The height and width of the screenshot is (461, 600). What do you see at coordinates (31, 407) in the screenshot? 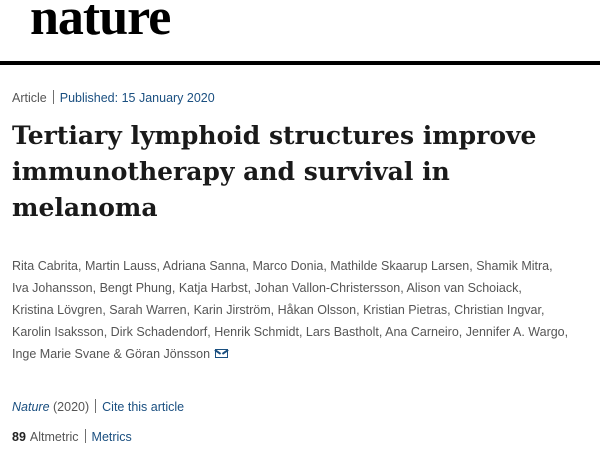
I see `journal-name: Nature` at bounding box center [31, 407].